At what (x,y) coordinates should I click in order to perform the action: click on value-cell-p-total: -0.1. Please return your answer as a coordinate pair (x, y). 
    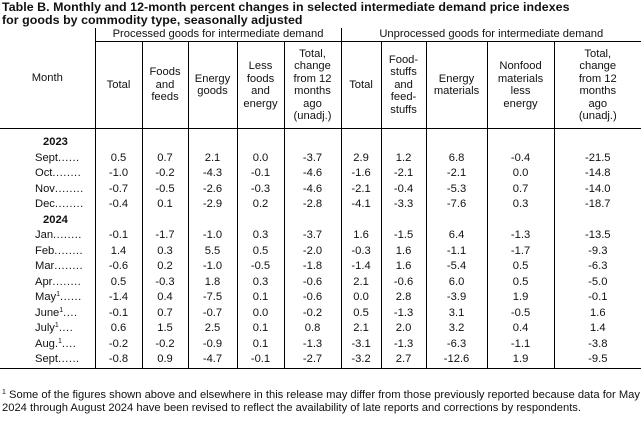
    Looking at the image, I should click on (118, 236).